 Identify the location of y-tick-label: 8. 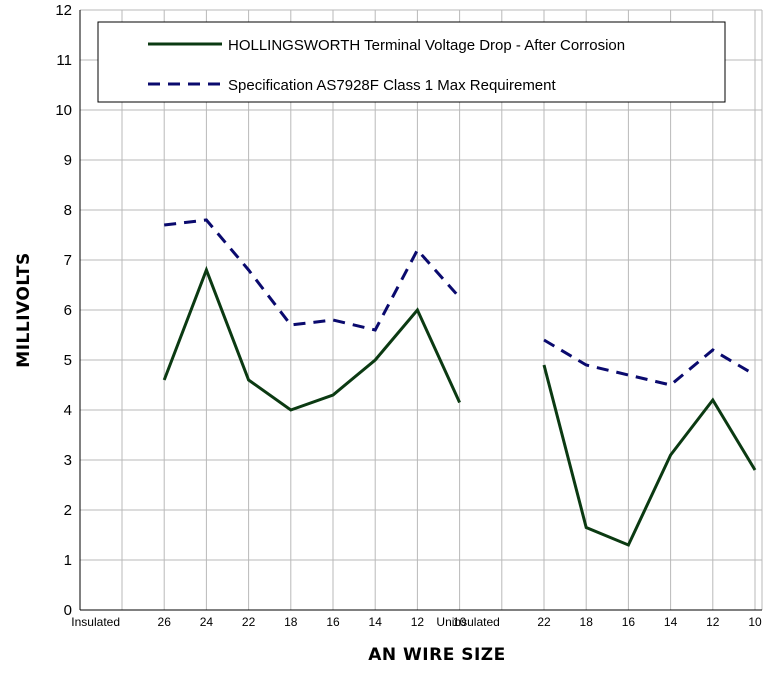
(68, 210).